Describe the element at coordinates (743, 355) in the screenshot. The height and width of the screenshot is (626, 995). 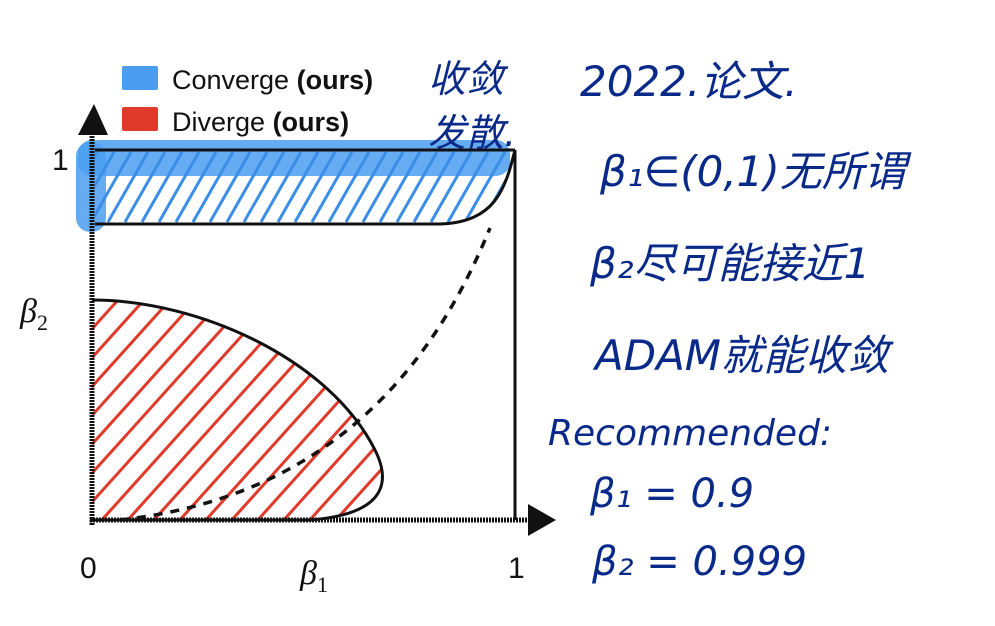
I see `note-adam-converge: ADAM就能收敛` at that location.